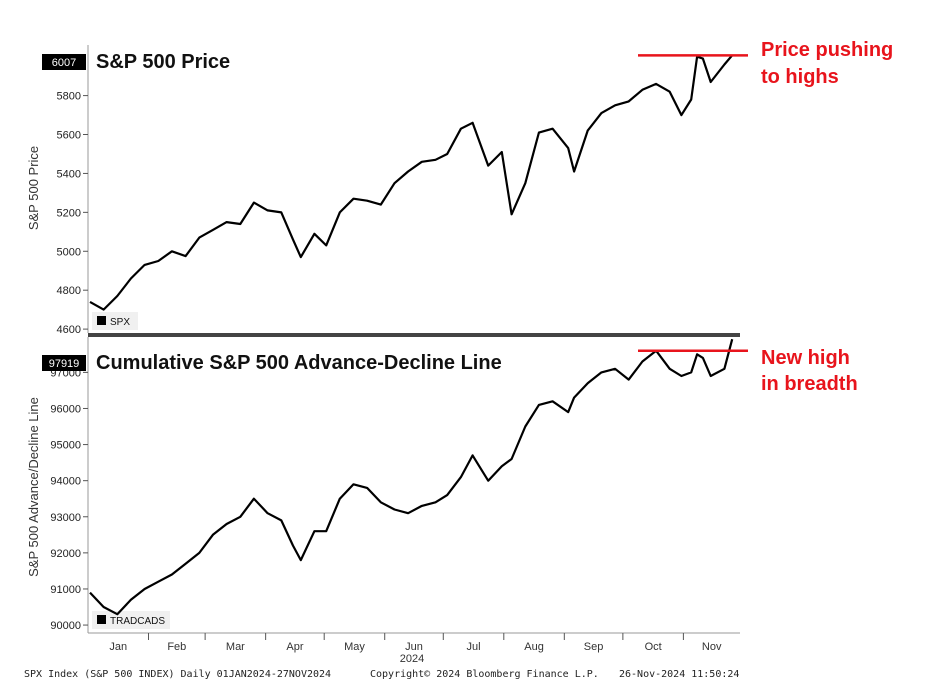  I want to click on spx-annotation-line2: to highs, so click(800, 77).